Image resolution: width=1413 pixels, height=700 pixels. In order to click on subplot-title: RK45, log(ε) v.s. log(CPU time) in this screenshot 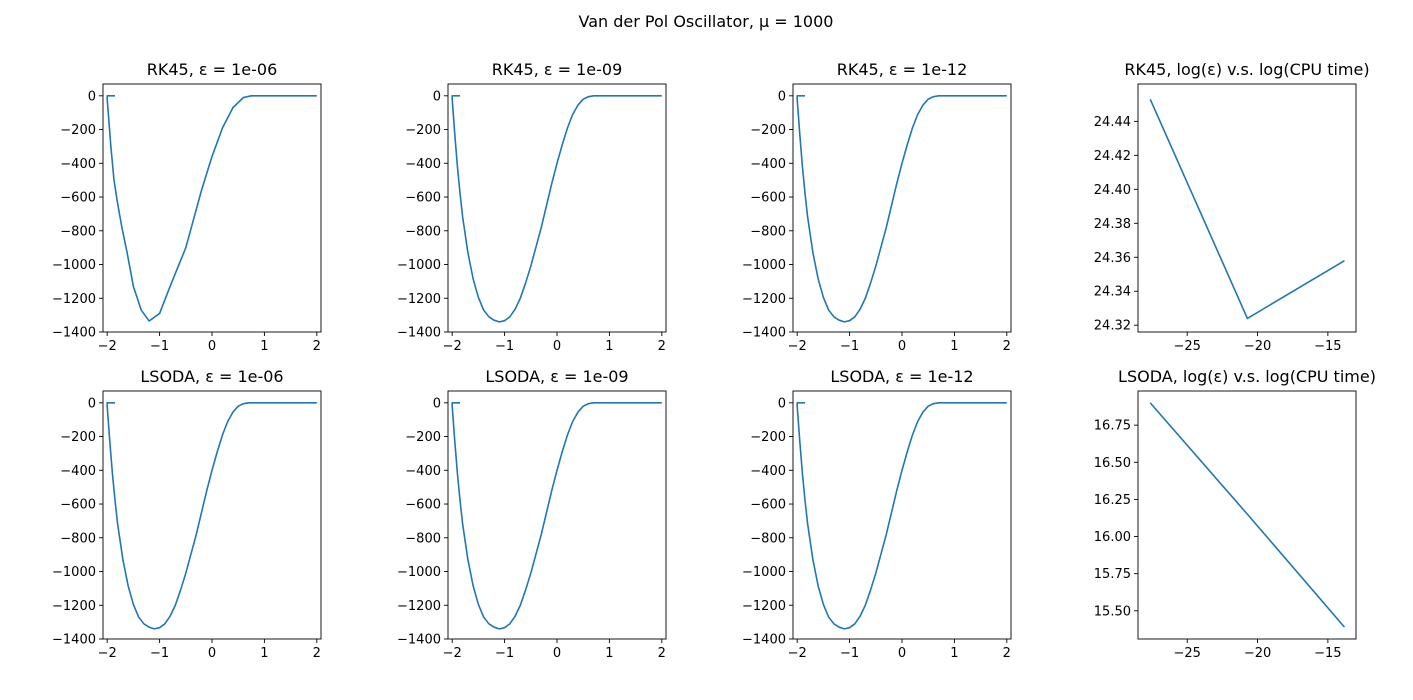, I will do `click(1246, 69)`.